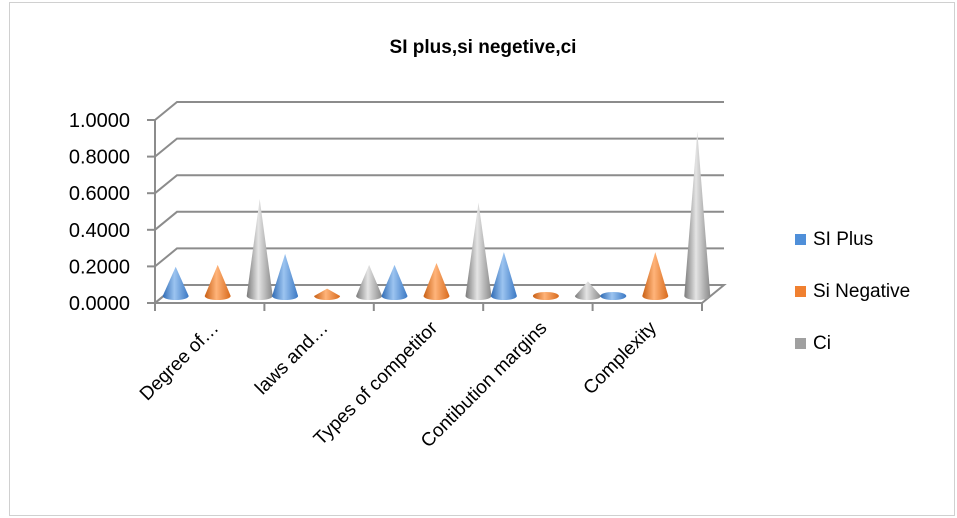 The height and width of the screenshot is (518, 957). I want to click on y-tick-label: 0.0000, so click(99, 304).